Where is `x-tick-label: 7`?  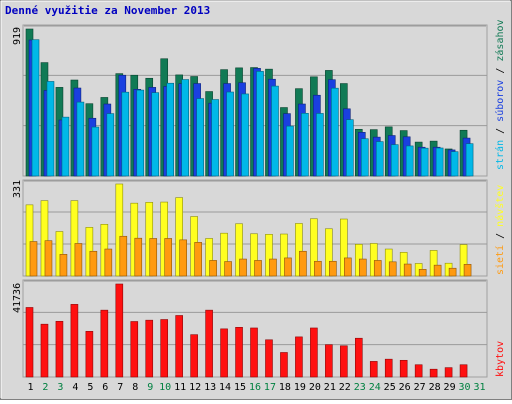
x-tick-label: 7 is located at coordinates (120, 387).